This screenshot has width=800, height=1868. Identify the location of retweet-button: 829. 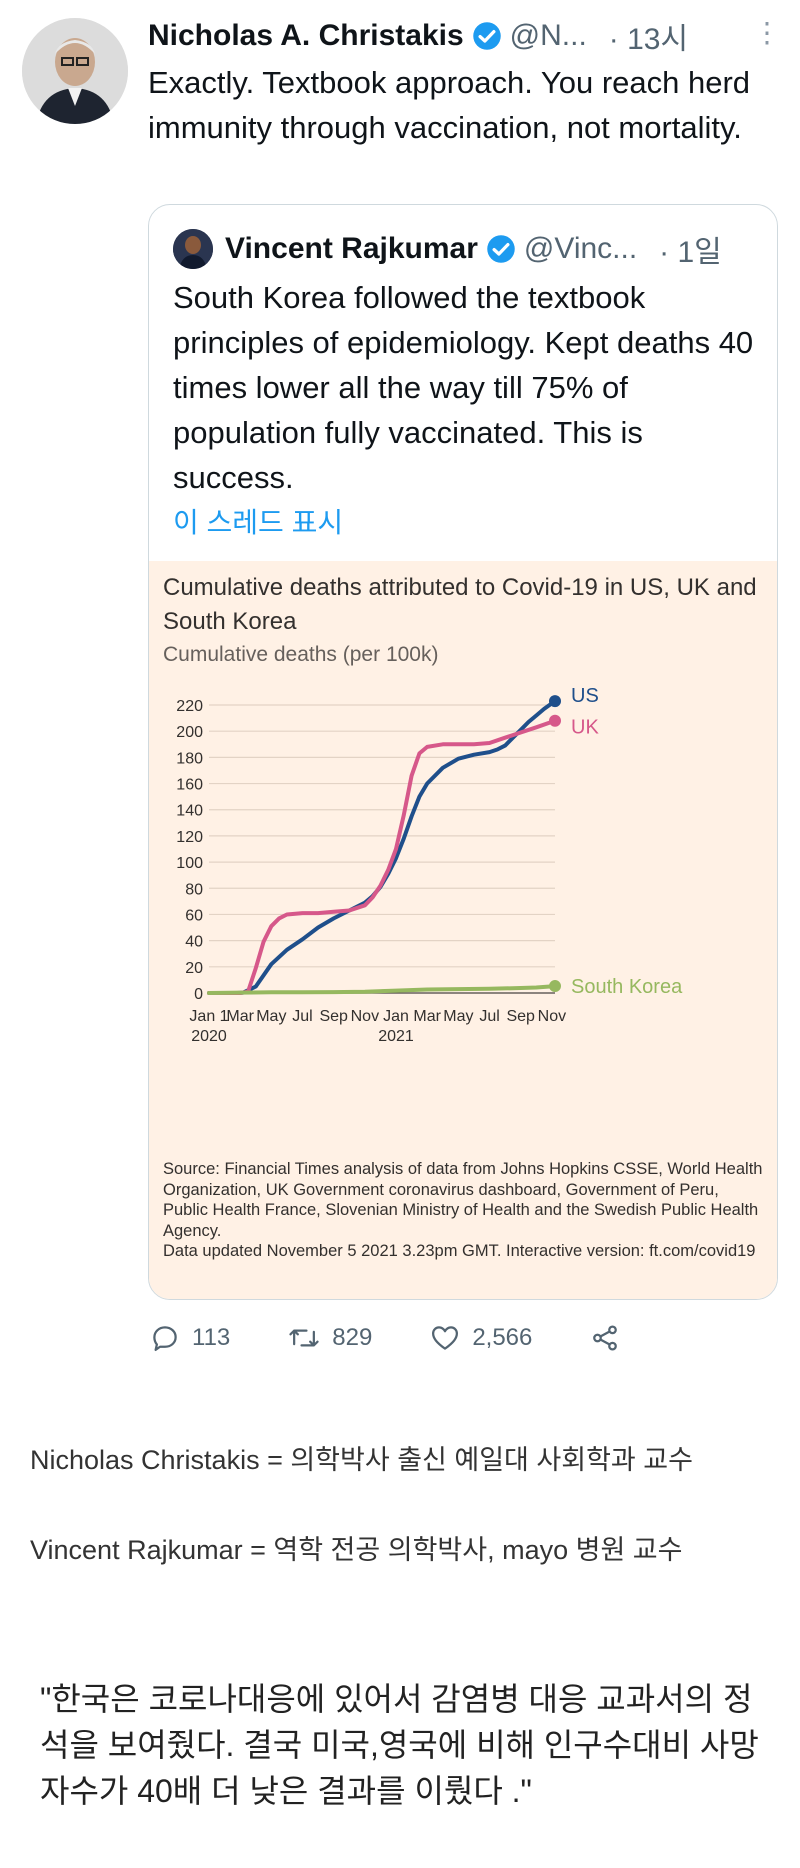
(330, 1338).